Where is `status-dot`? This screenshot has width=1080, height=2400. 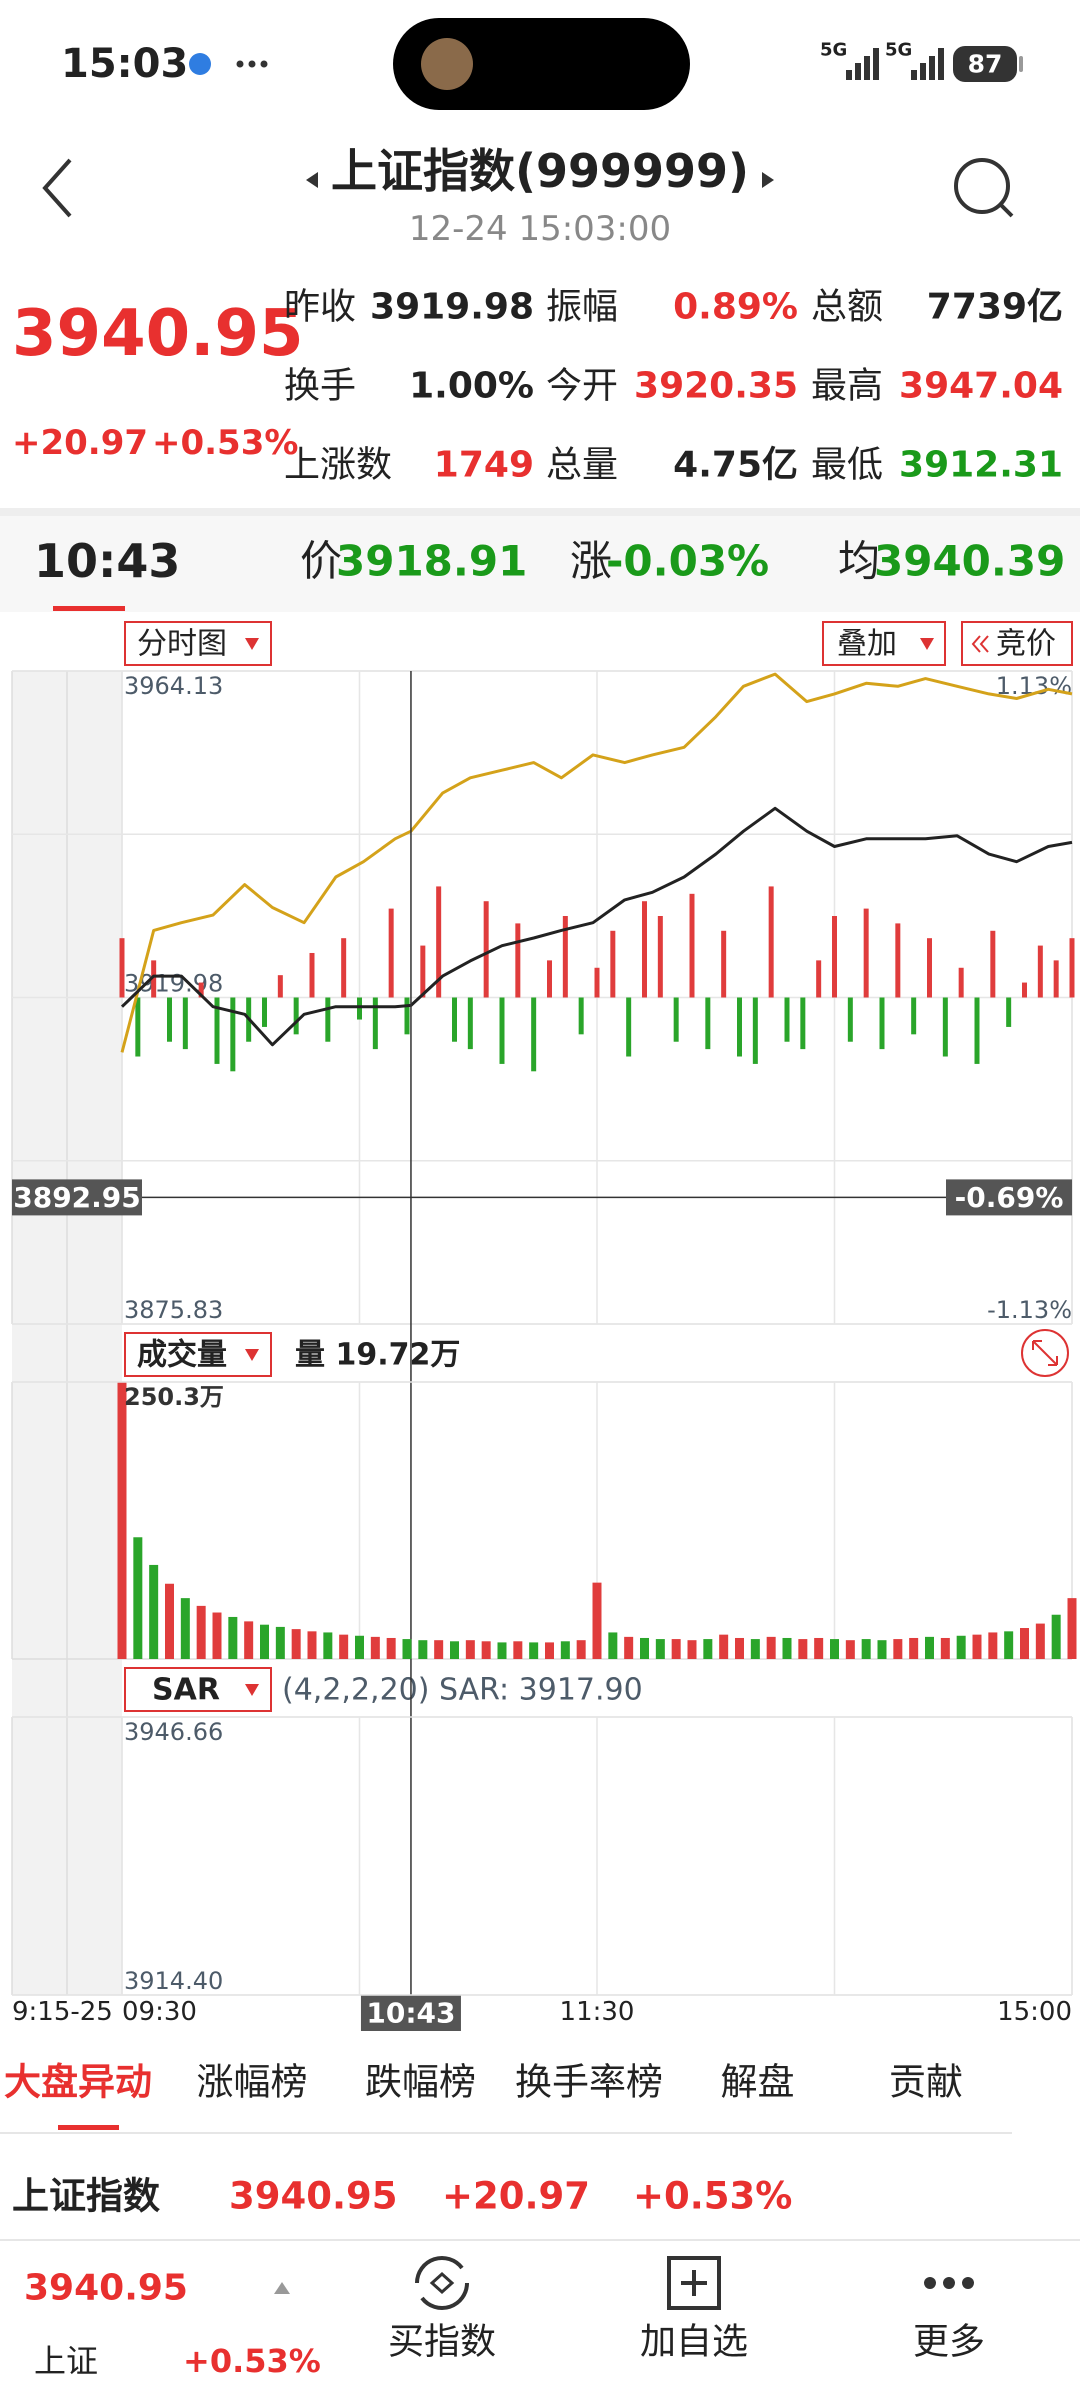
status-dot is located at coordinates (240, 64).